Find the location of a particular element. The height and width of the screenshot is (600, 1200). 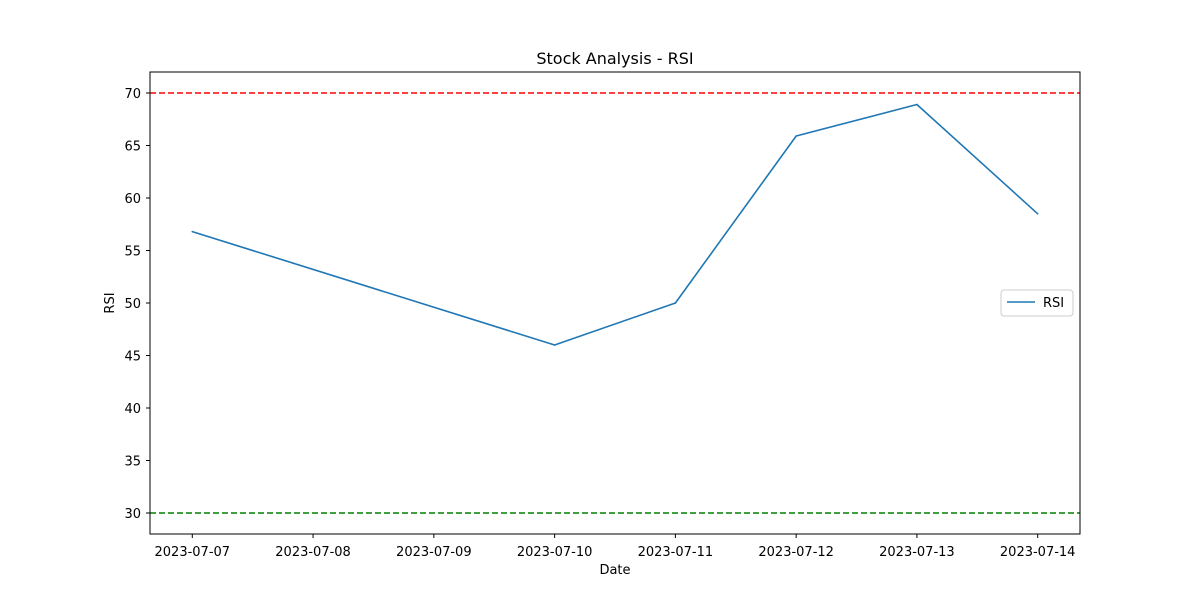

x-tick-label: 2023-07-11 is located at coordinates (676, 552).